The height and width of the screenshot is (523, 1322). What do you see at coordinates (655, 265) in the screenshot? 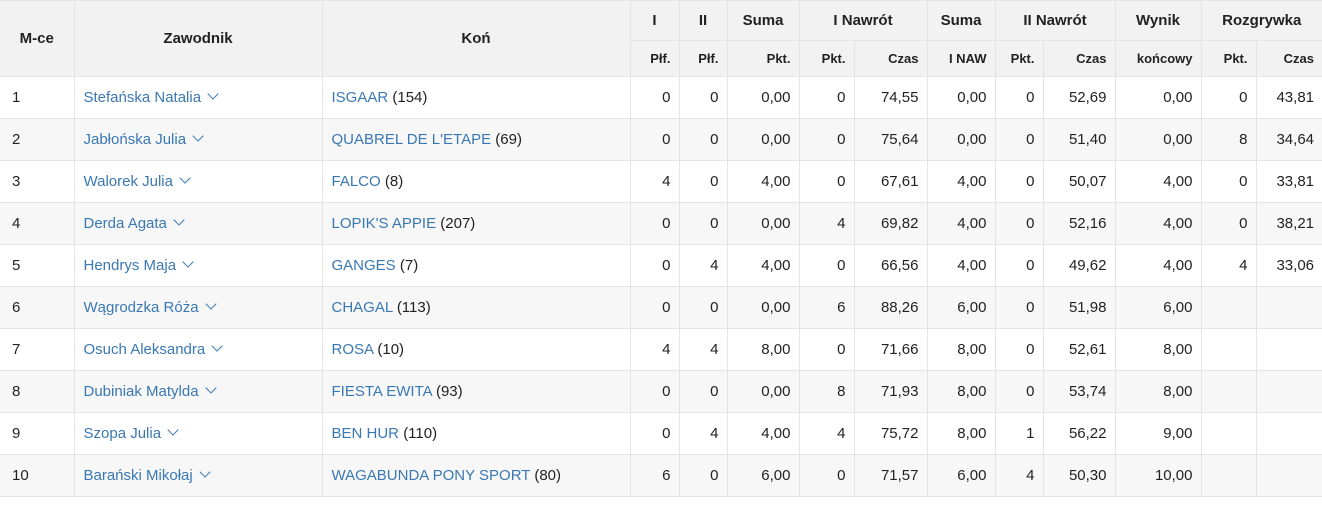
I see `cell-i-faults: 0` at bounding box center [655, 265].